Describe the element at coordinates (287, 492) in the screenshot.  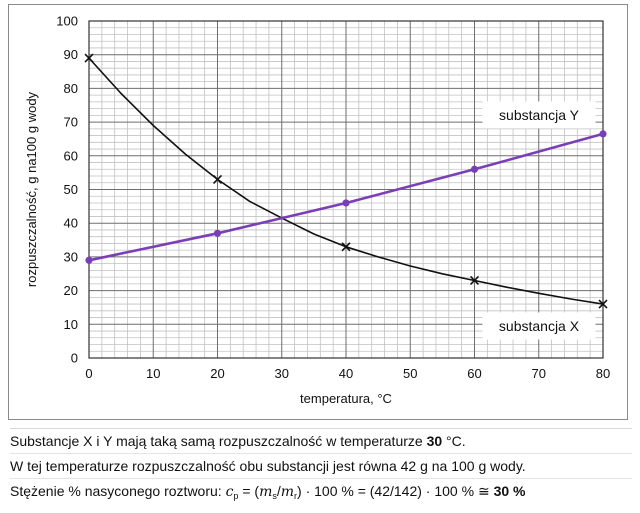
I see `solution-mass-symbol: m` at that location.